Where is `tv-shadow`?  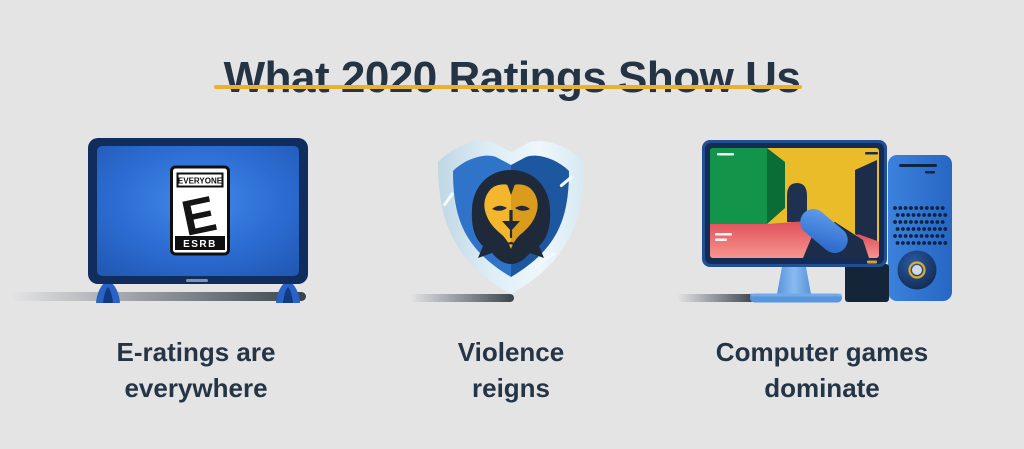 tv-shadow is located at coordinates (159, 296).